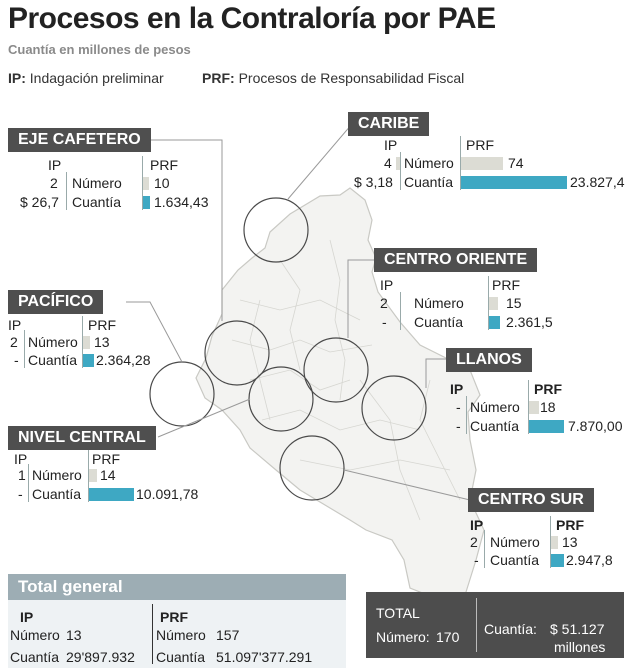  Describe the element at coordinates (66, 191) in the screenshot. I see `eje-divider` at that location.